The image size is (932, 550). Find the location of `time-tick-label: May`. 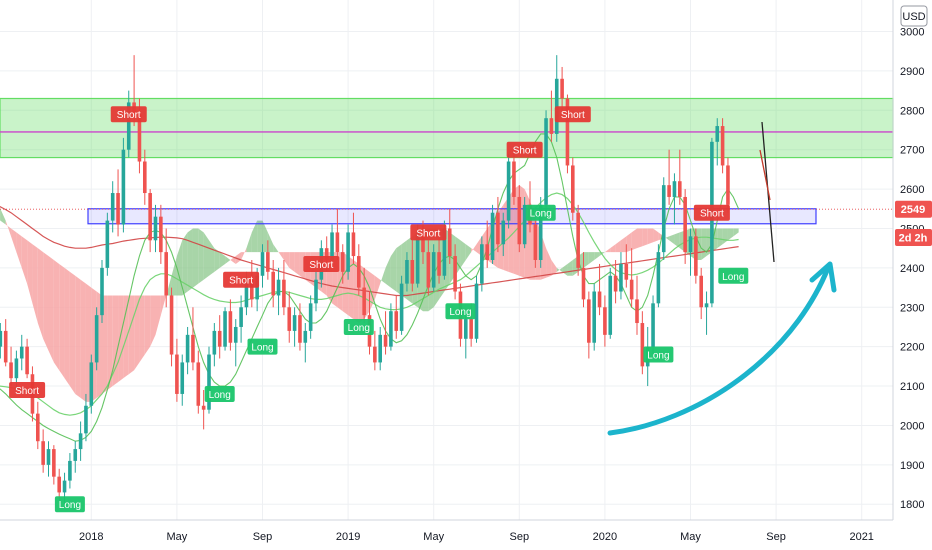

time-tick-label: May is located at coordinates (433, 537).